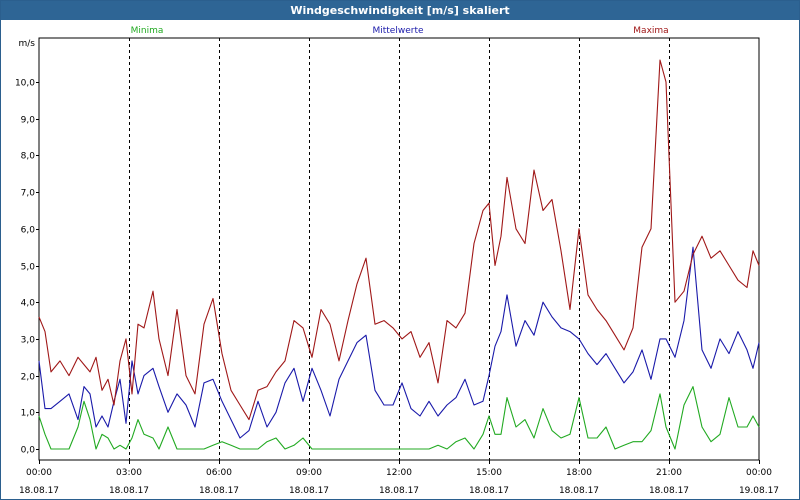 This screenshot has height=500, width=800. Describe the element at coordinates (28, 341) in the screenshot. I see `y-tick-label: 3,0` at that location.